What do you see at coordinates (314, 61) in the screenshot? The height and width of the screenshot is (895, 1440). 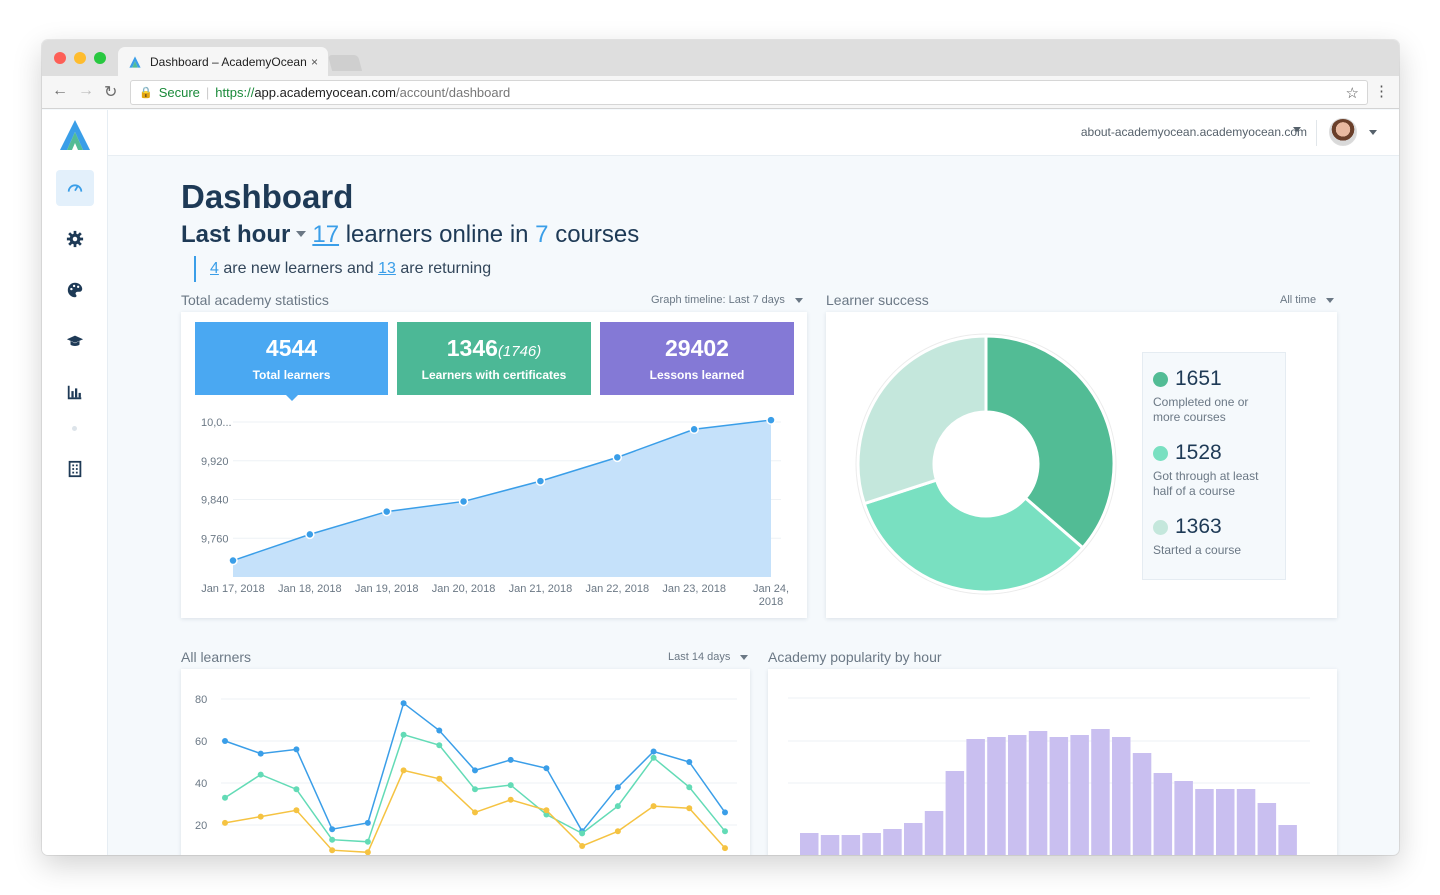 I see `tab-close-icon: ×` at bounding box center [314, 61].